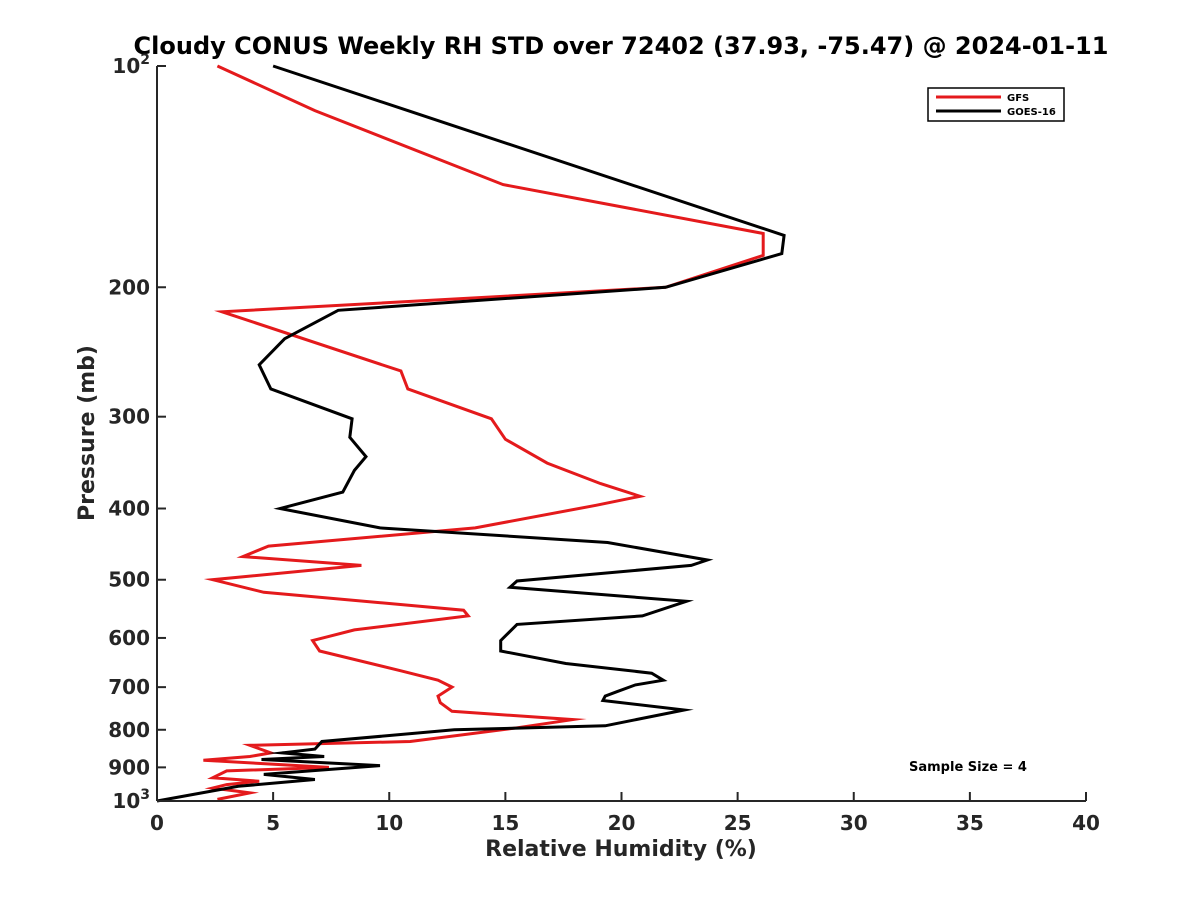  What do you see at coordinates (129, 580) in the screenshot?
I see `y-tick-label: 500` at bounding box center [129, 580].